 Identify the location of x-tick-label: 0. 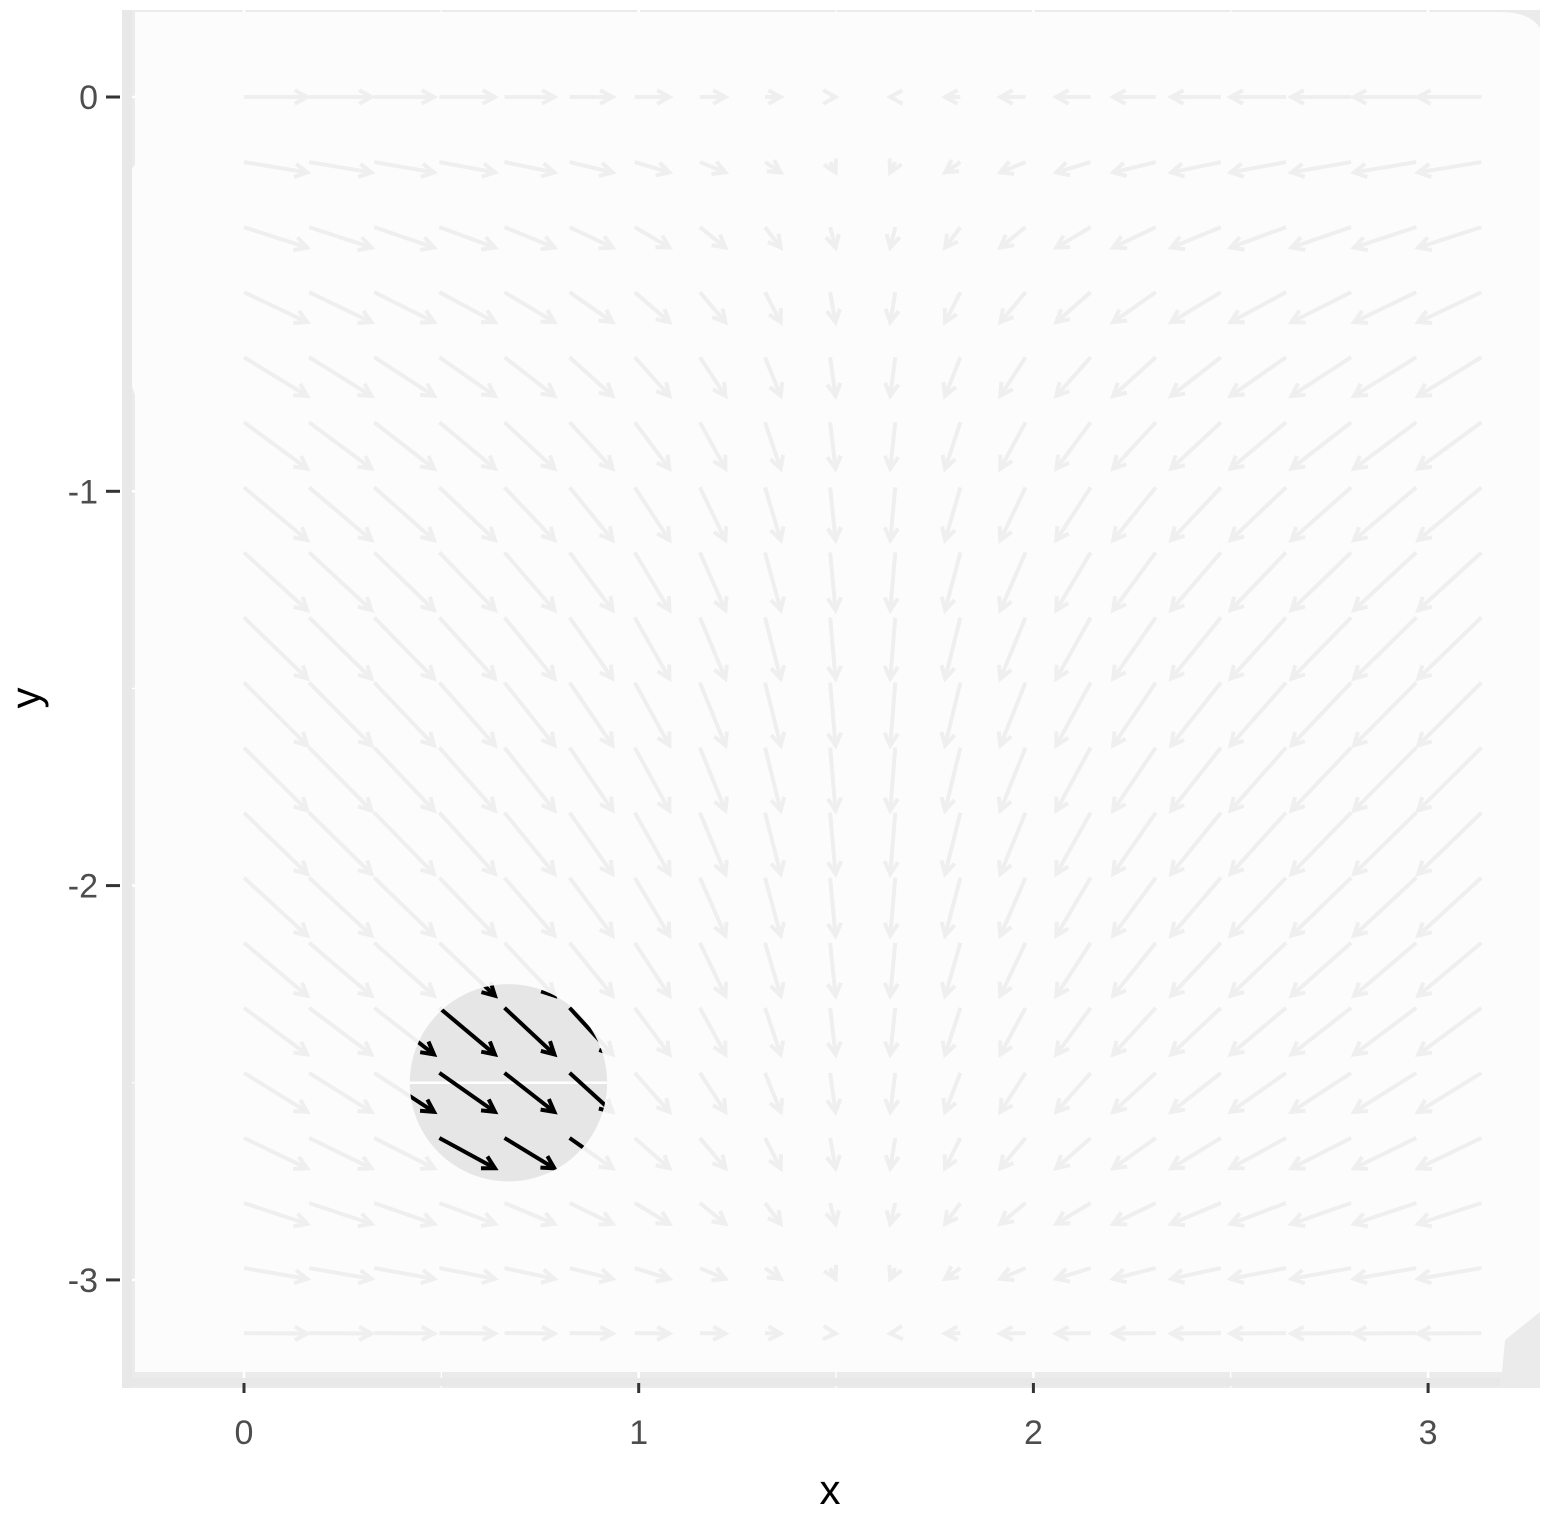
(244, 1433).